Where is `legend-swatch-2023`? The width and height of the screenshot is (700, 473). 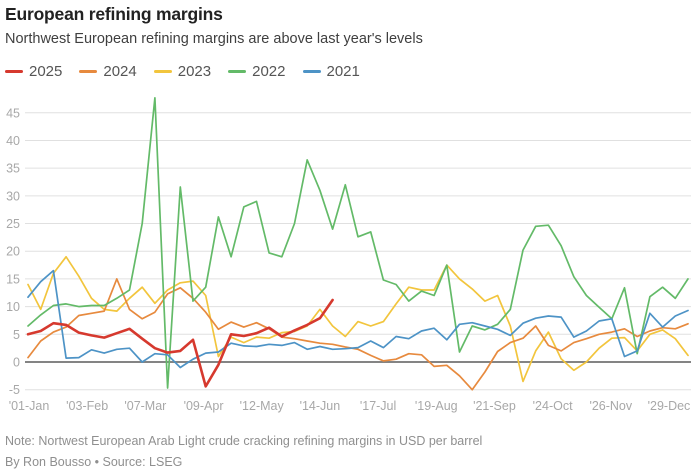
legend-swatch-2023 is located at coordinates (162, 71).